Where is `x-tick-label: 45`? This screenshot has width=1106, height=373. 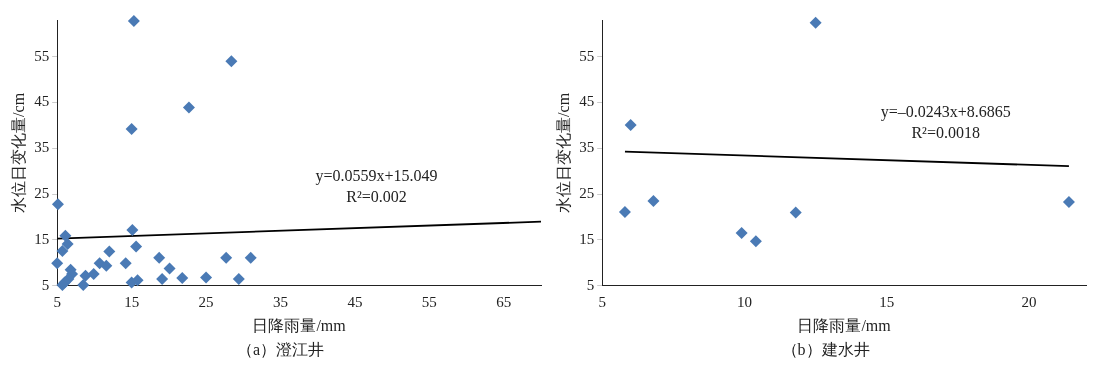
x-tick-label: 45 is located at coordinates (355, 301).